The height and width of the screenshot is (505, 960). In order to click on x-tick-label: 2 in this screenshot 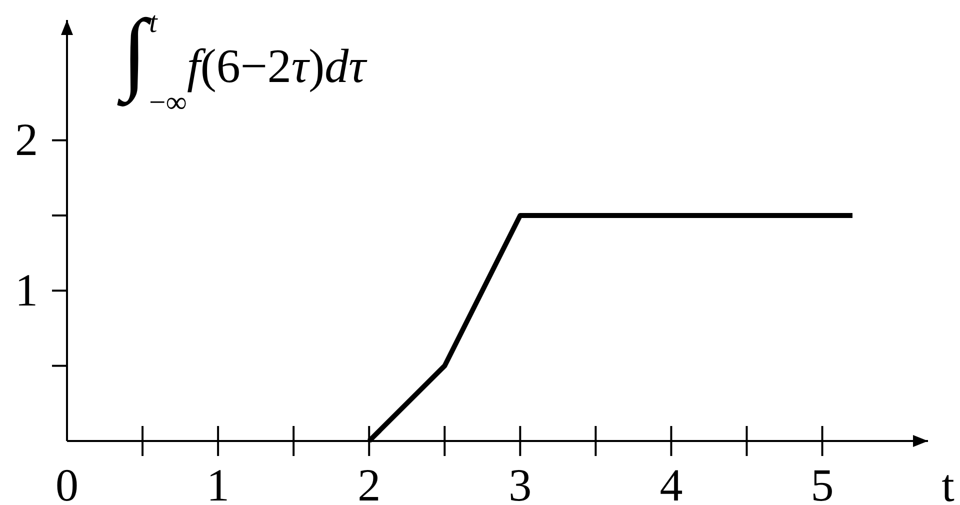, I will do `click(369, 482)`.